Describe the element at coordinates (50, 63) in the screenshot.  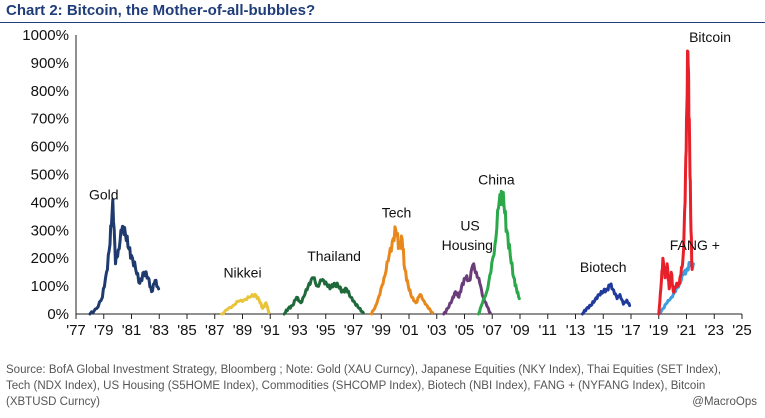
I see `y-tick-label: 900%` at that location.